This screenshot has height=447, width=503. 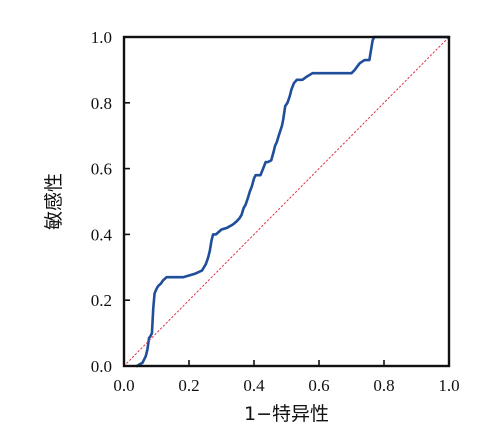 What do you see at coordinates (286, 414) in the screenshot?
I see `x-axis-title: 1−特异性` at bounding box center [286, 414].